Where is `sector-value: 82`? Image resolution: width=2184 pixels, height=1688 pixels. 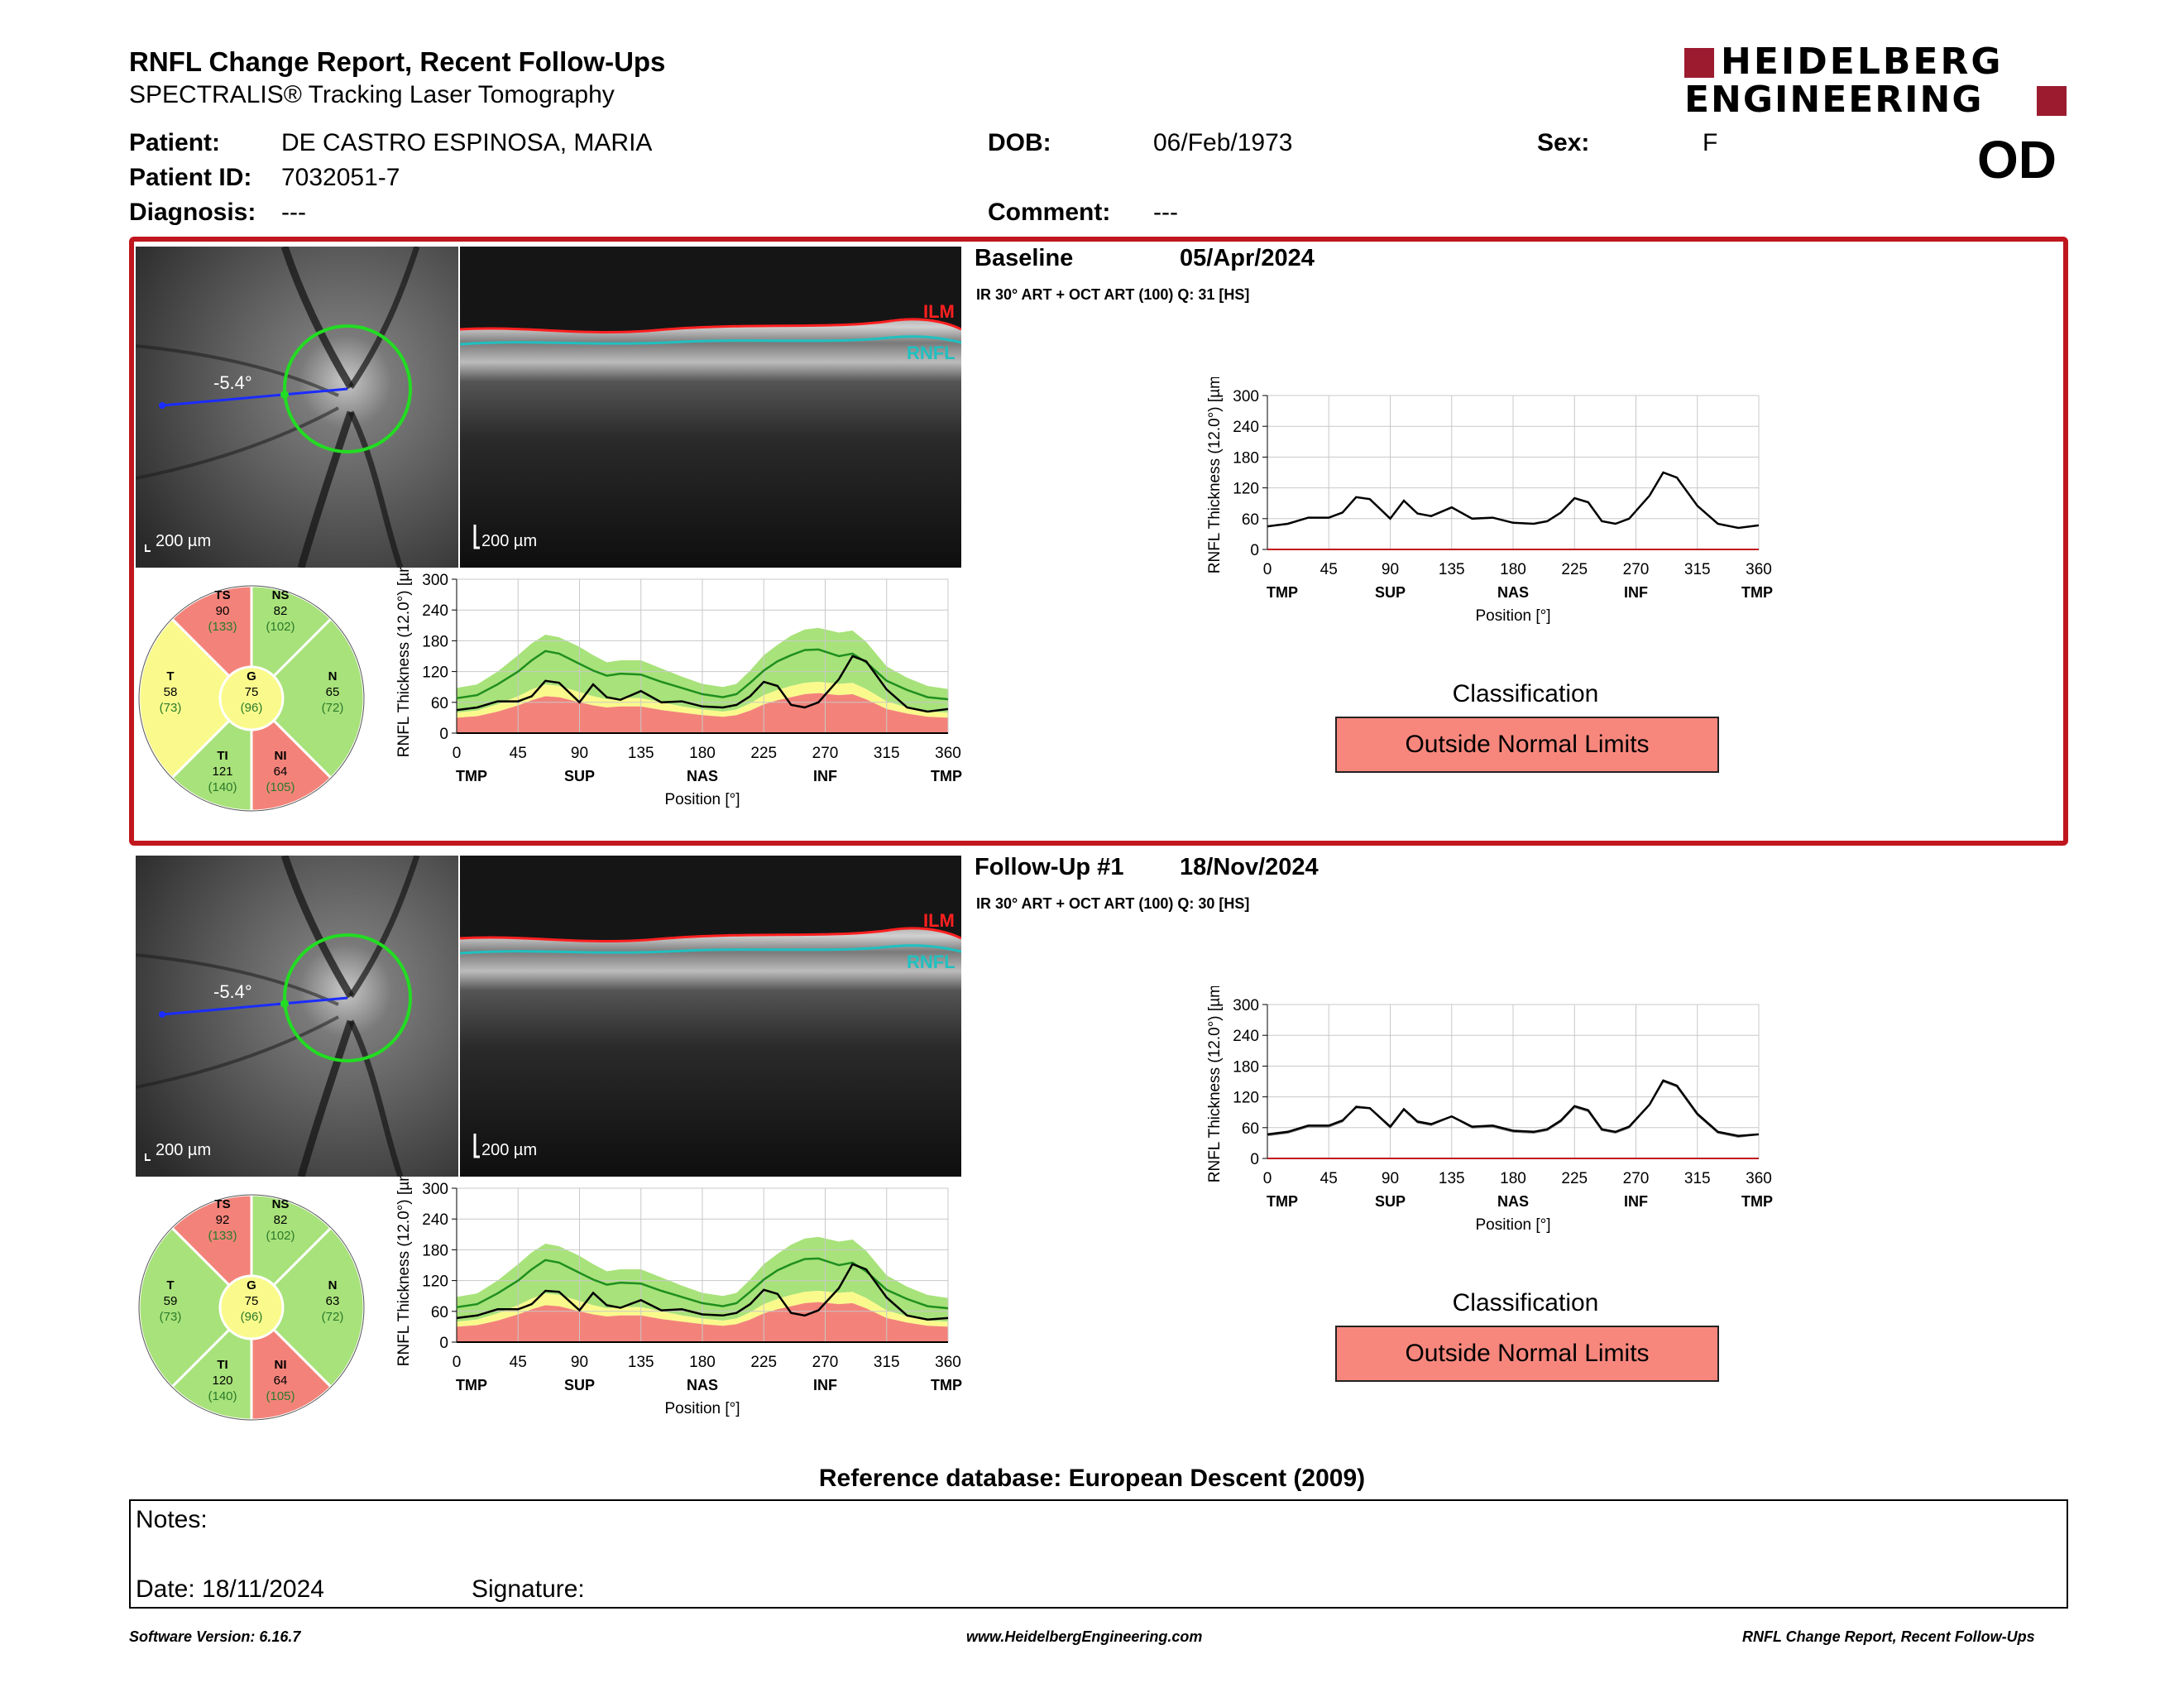 sector-value: 82 is located at coordinates (281, 611).